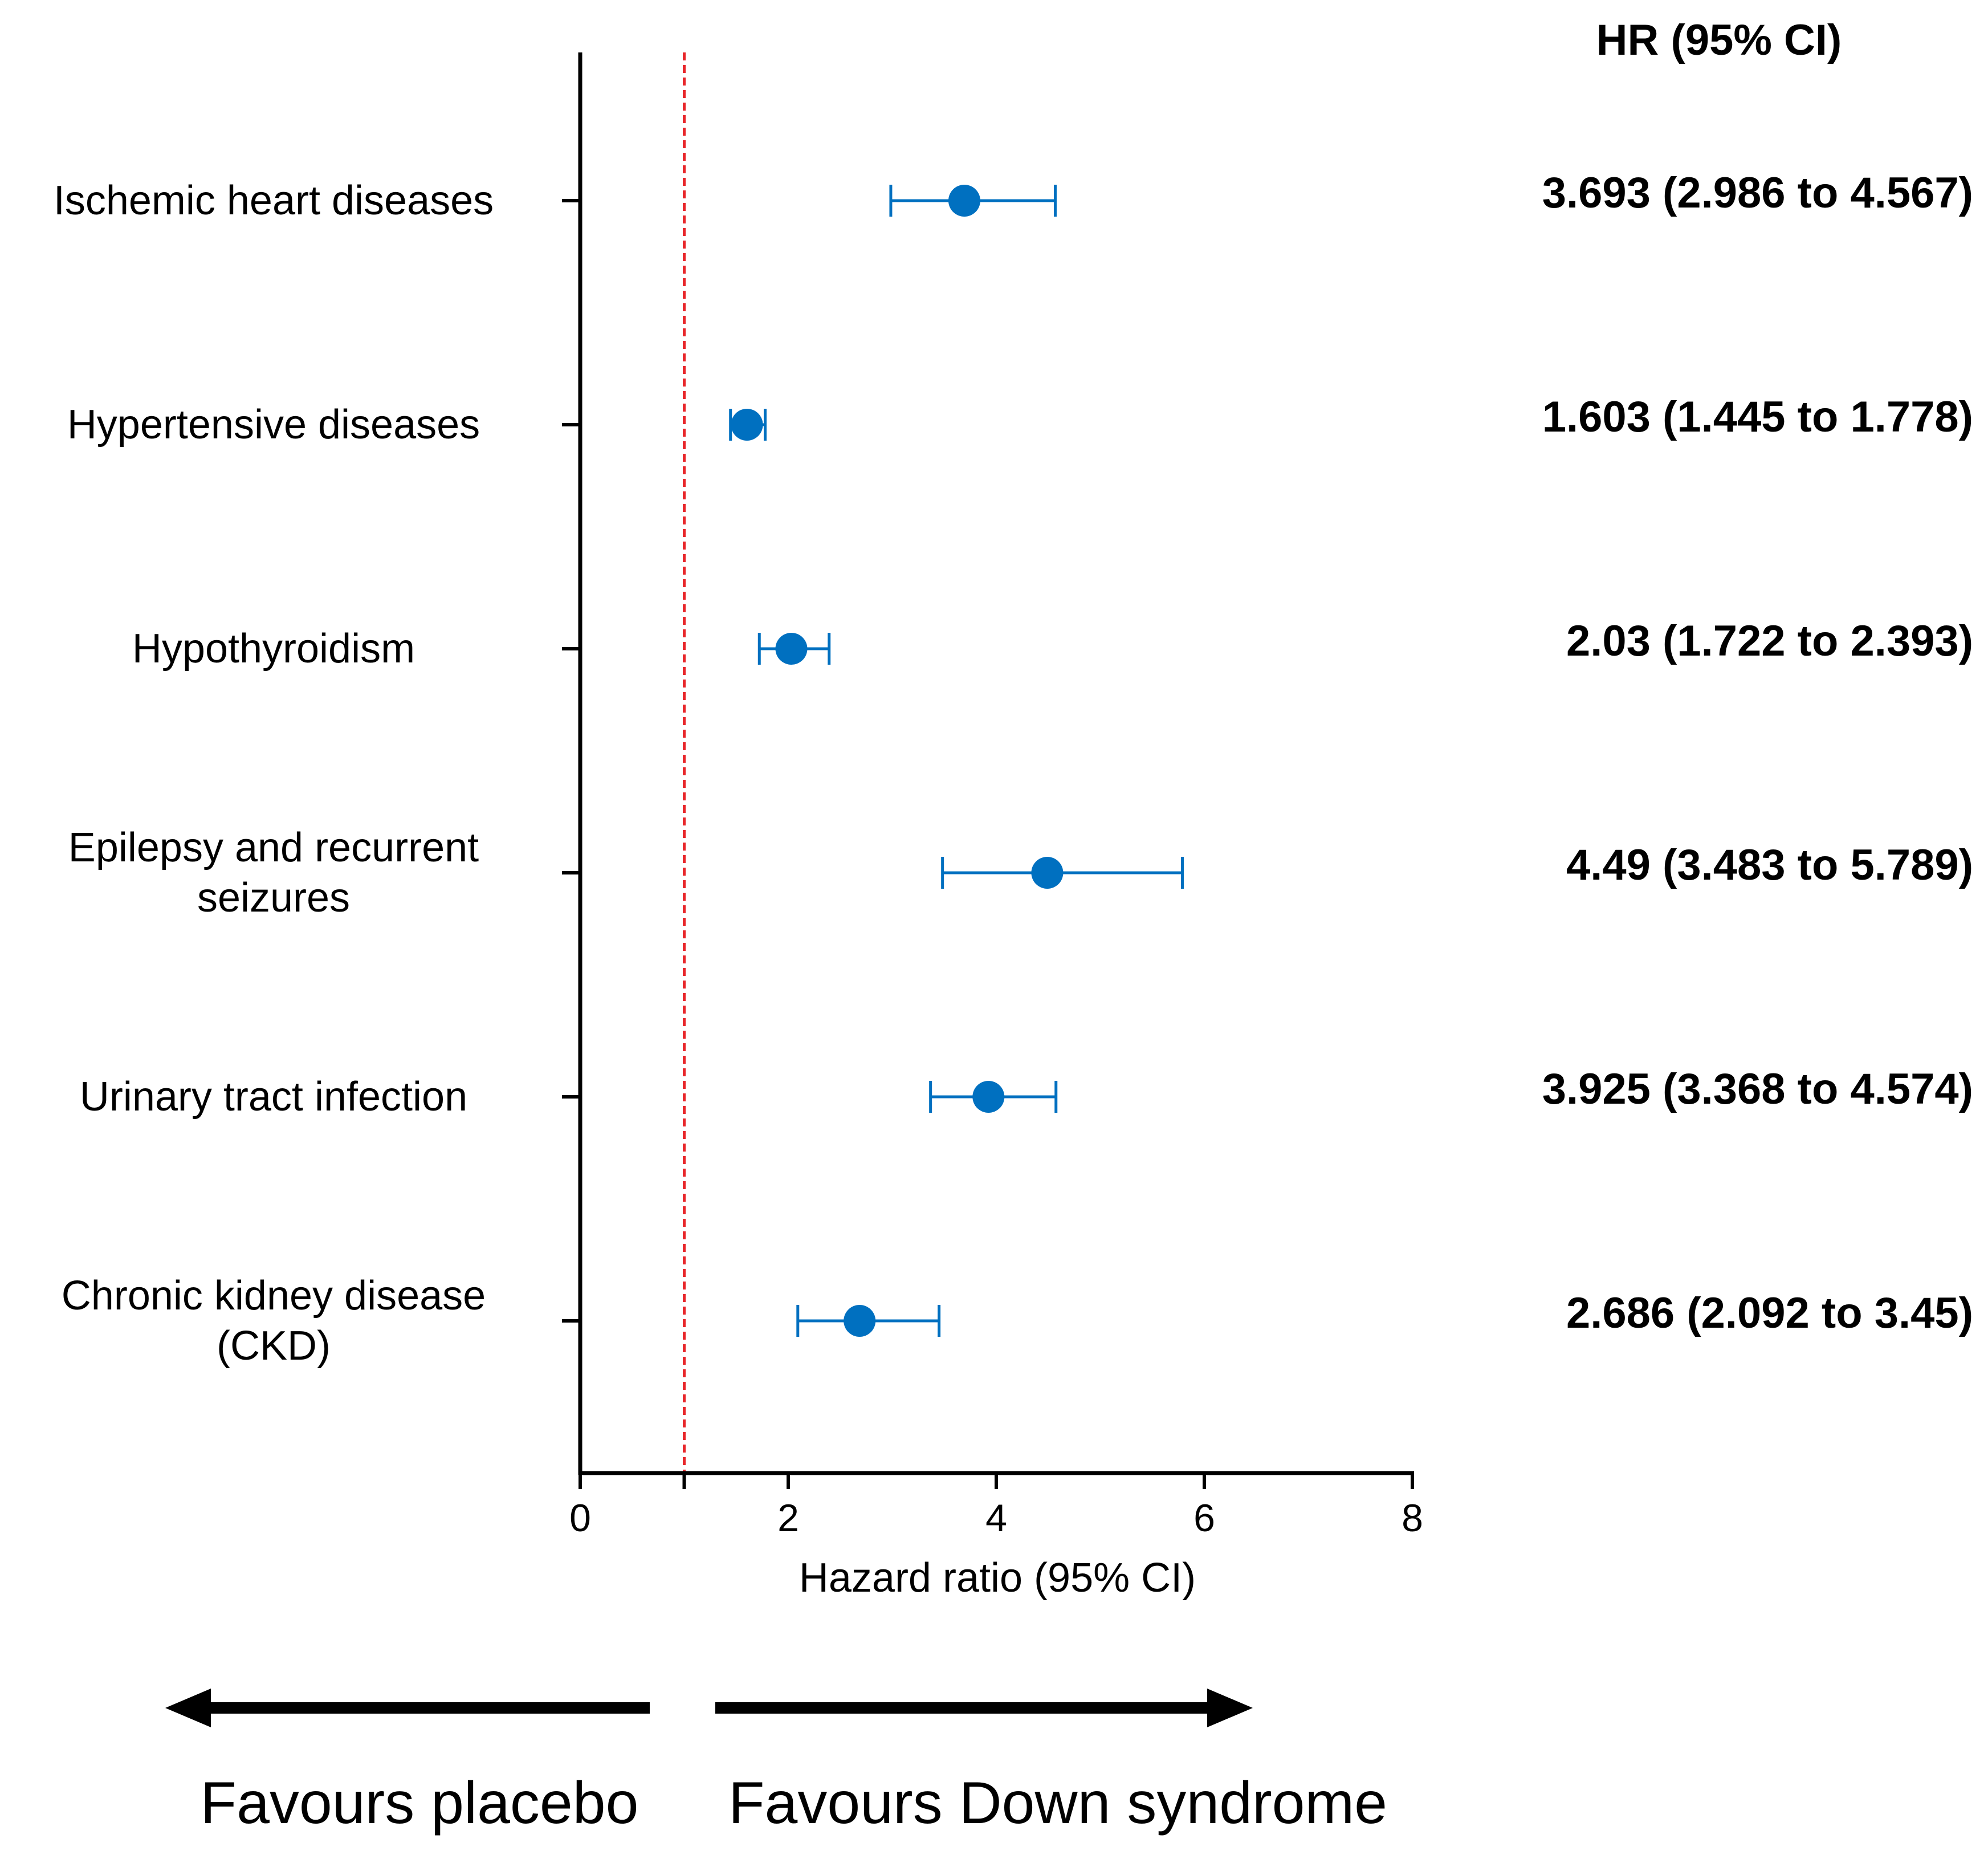  What do you see at coordinates (273, 1097) in the screenshot?
I see `category-label: Urinary tract infection` at bounding box center [273, 1097].